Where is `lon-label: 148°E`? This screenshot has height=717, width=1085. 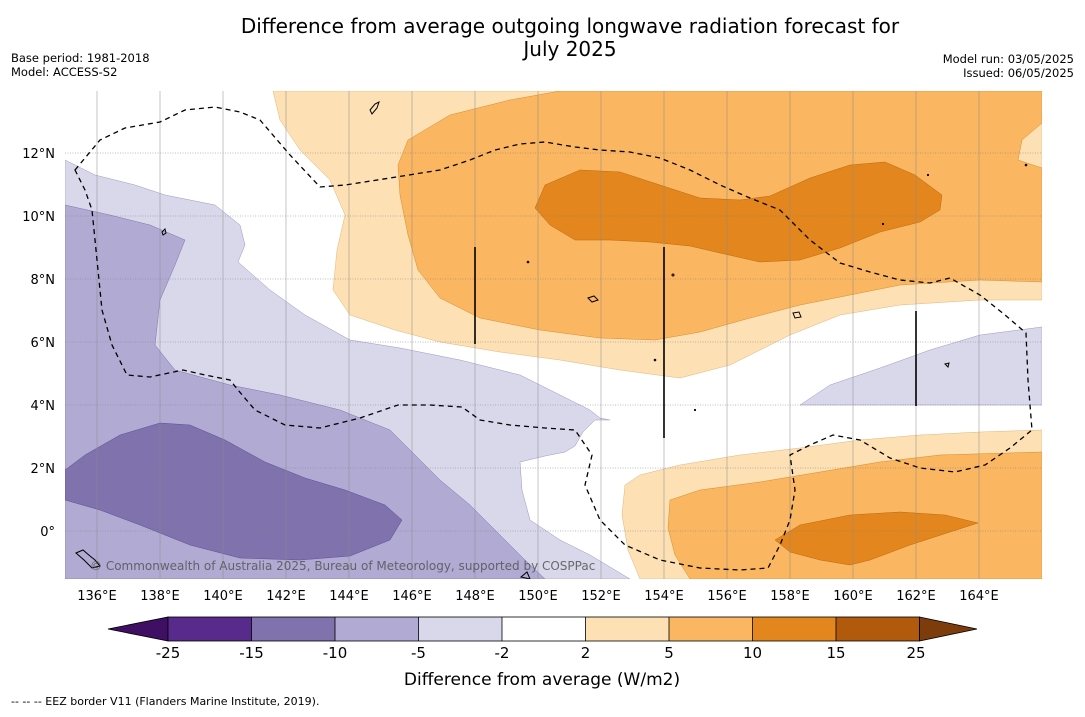
lon-label: 148°E is located at coordinates (475, 596).